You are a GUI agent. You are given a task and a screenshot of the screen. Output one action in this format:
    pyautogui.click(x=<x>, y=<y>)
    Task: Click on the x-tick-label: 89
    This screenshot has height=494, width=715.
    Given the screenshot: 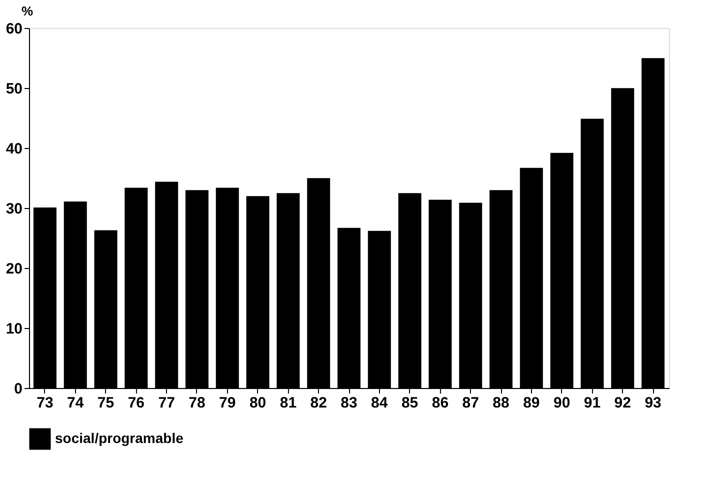 What is the action you would take?
    pyautogui.click(x=531, y=403)
    